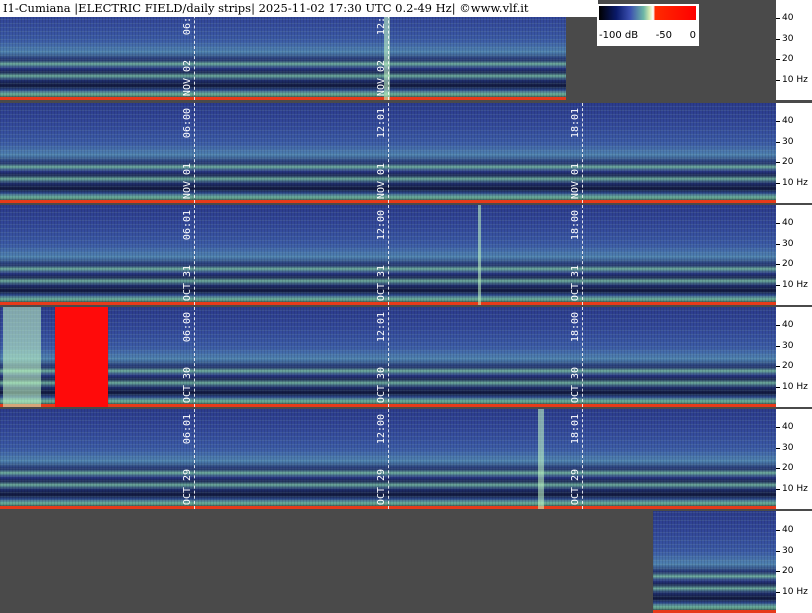 This screenshot has width=812, height=613. I want to click on colorbar-tick-min: -100 dB, so click(619, 35).